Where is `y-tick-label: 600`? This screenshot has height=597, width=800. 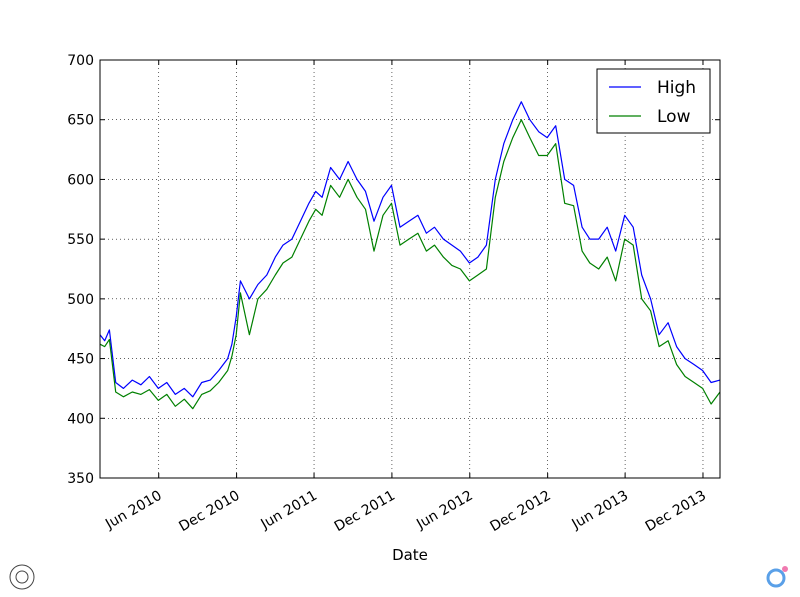 y-tick-label: 600 is located at coordinates (80, 180).